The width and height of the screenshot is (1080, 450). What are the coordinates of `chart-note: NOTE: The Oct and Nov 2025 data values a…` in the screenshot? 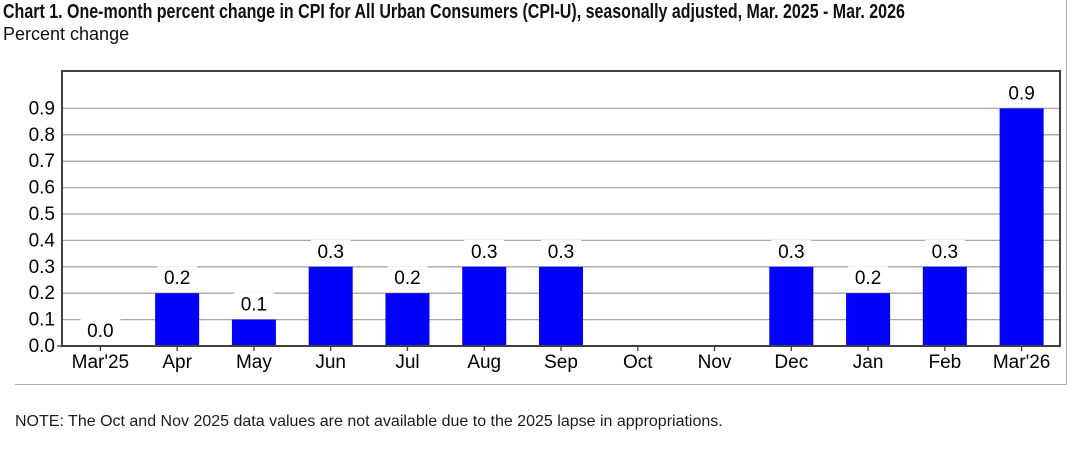 It's located at (369, 421).